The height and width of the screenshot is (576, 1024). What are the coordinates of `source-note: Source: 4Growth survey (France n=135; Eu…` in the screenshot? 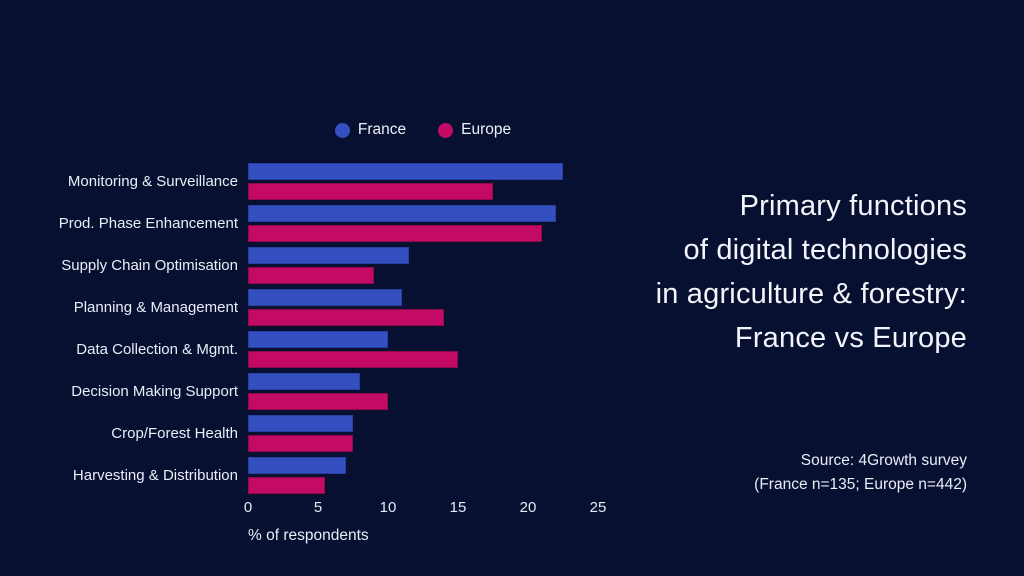 It's located at (860, 473).